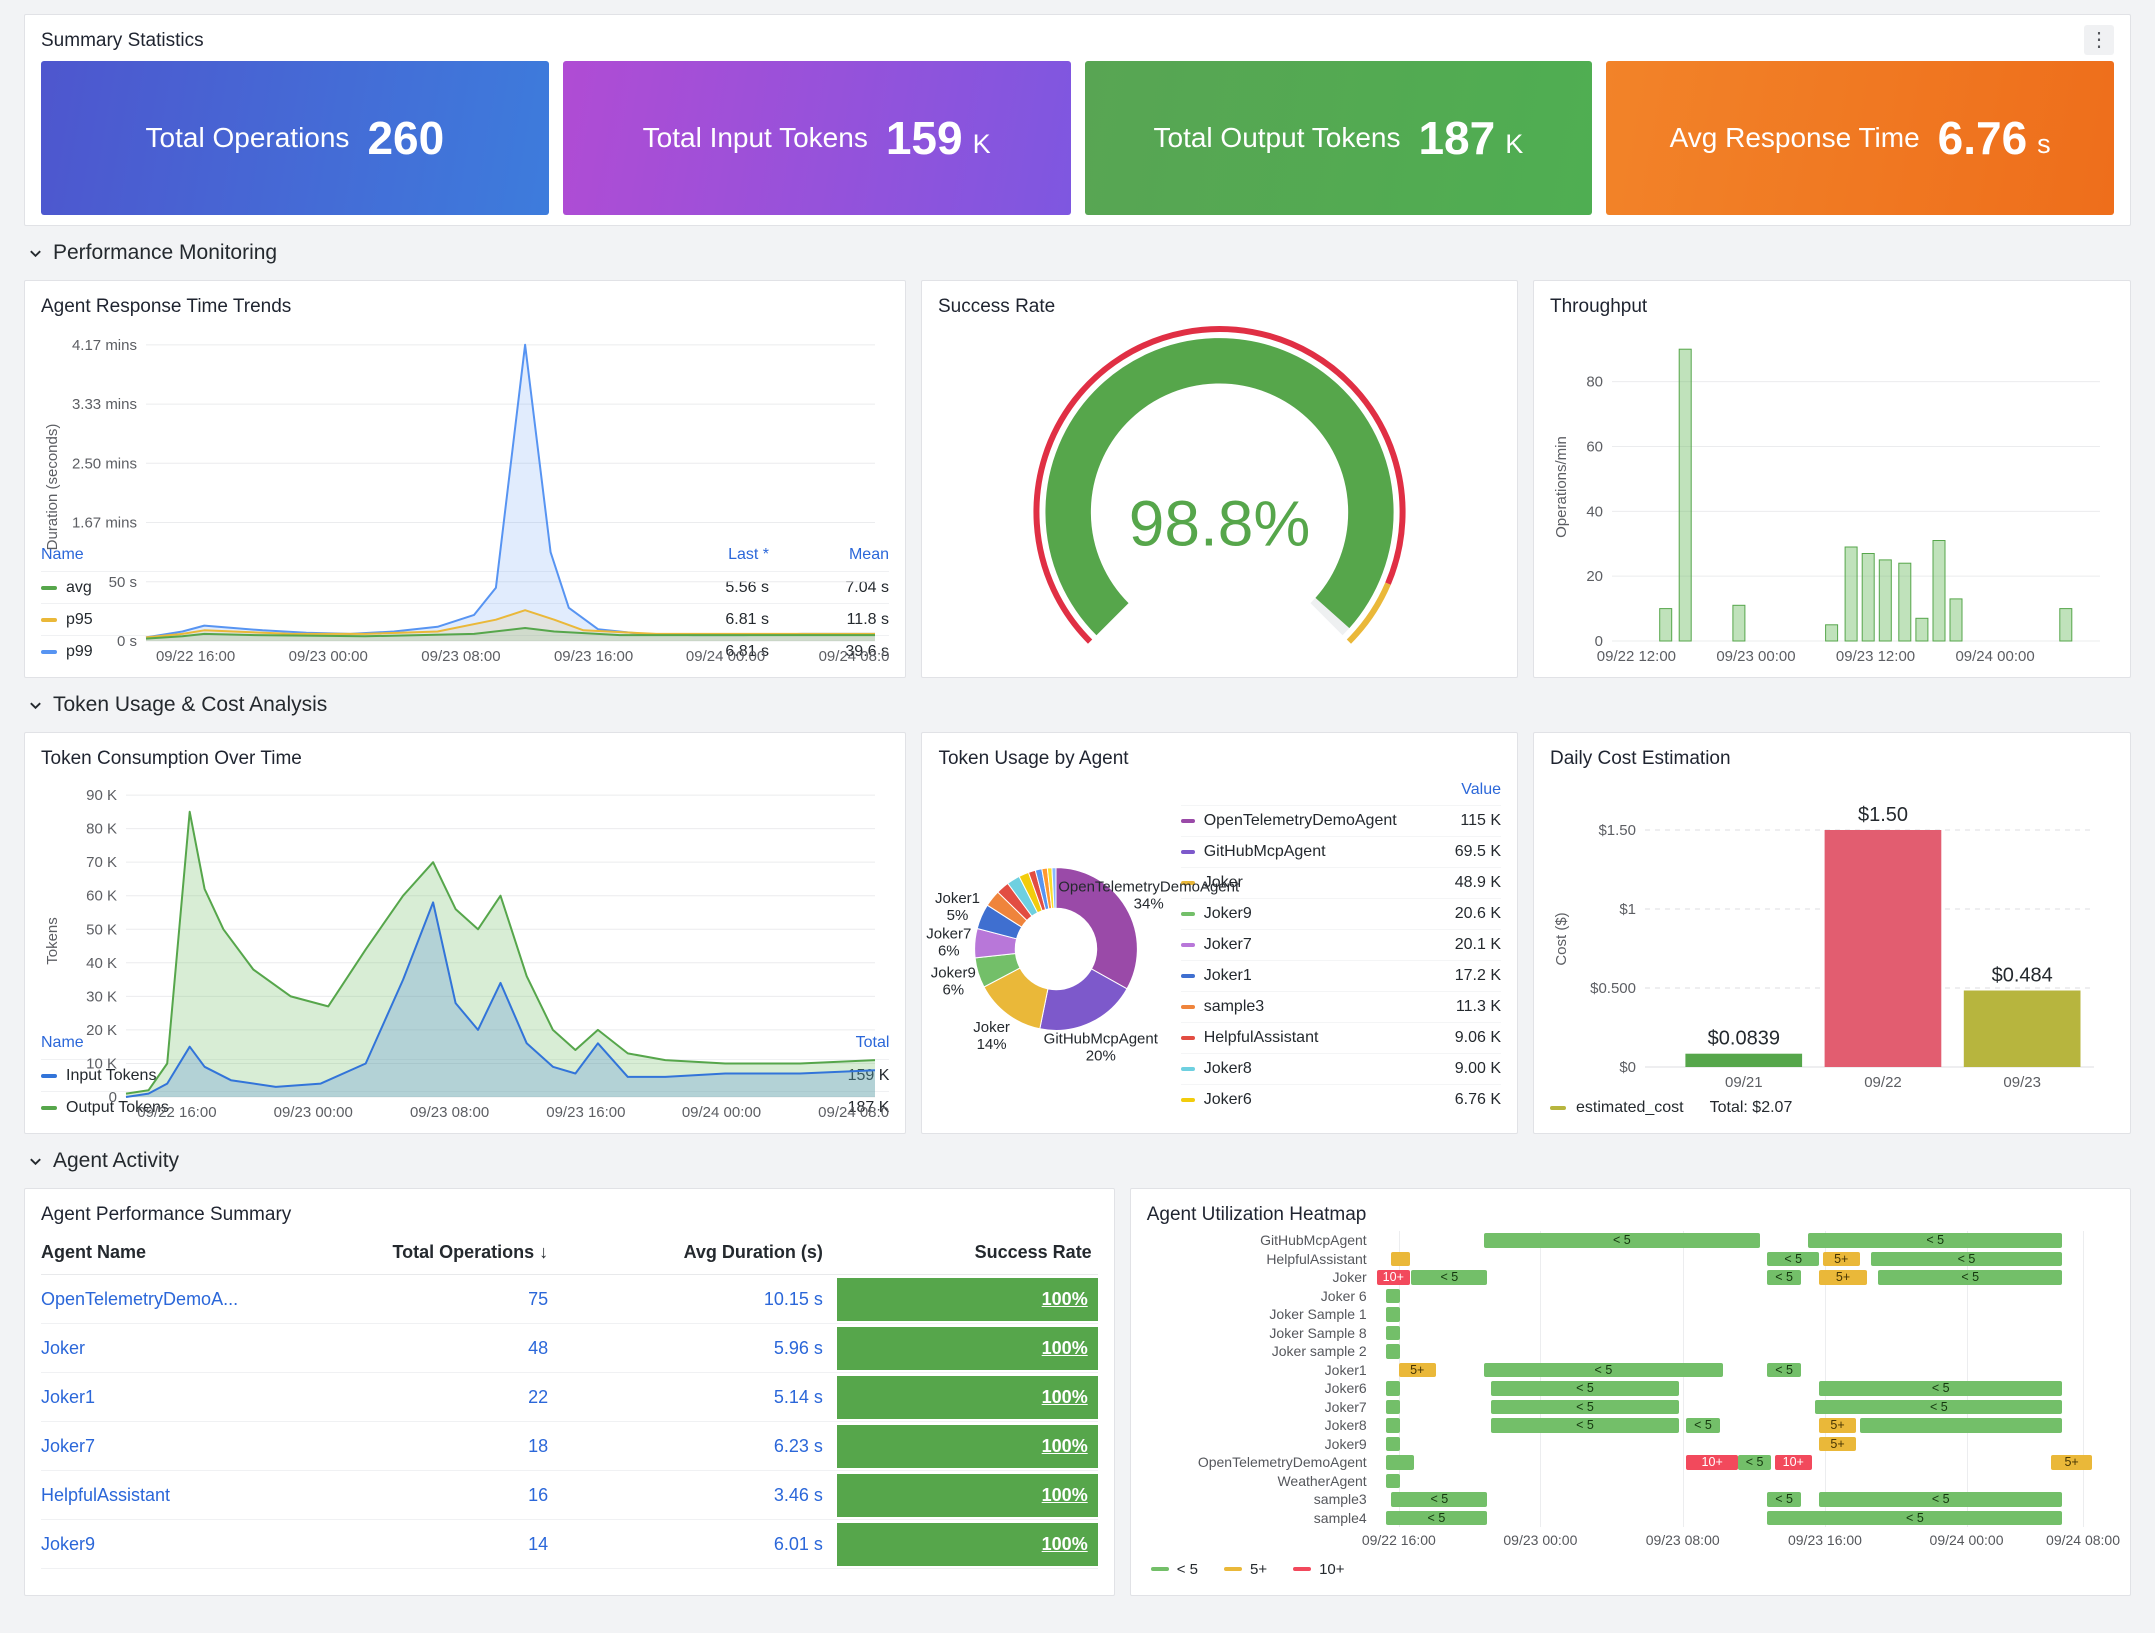  Describe the element at coordinates (1340, 913) in the screenshot. I see `legend-row: Joker9 20.6 K` at that location.